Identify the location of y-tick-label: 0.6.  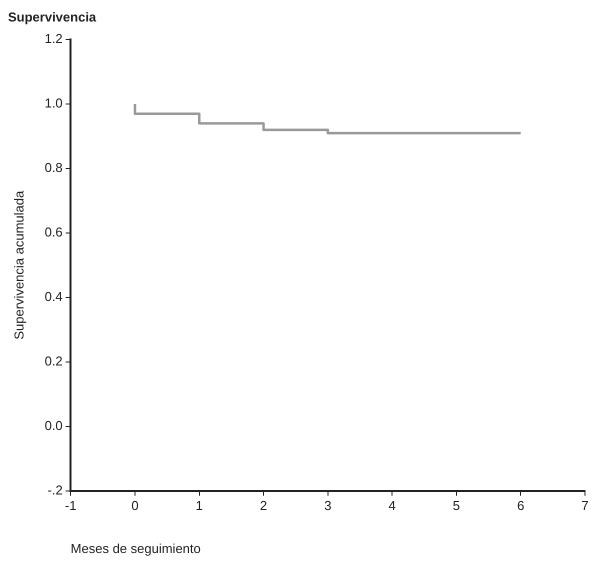
(53, 232).